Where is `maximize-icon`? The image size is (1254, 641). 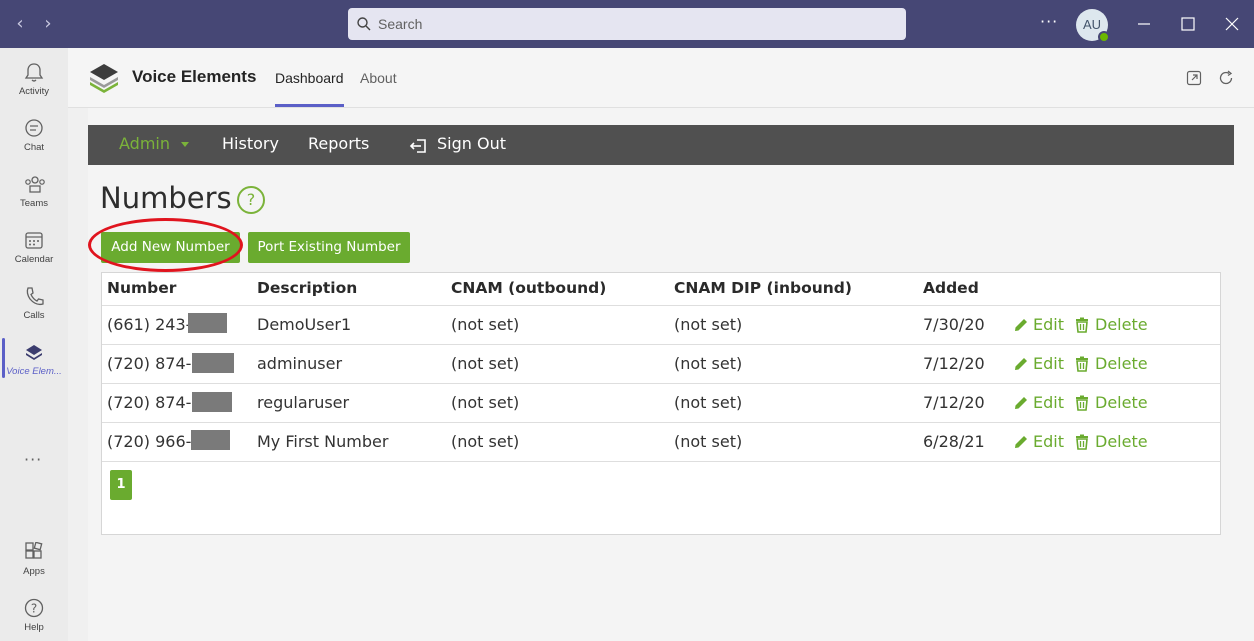
maximize-icon is located at coordinates (1188, 24).